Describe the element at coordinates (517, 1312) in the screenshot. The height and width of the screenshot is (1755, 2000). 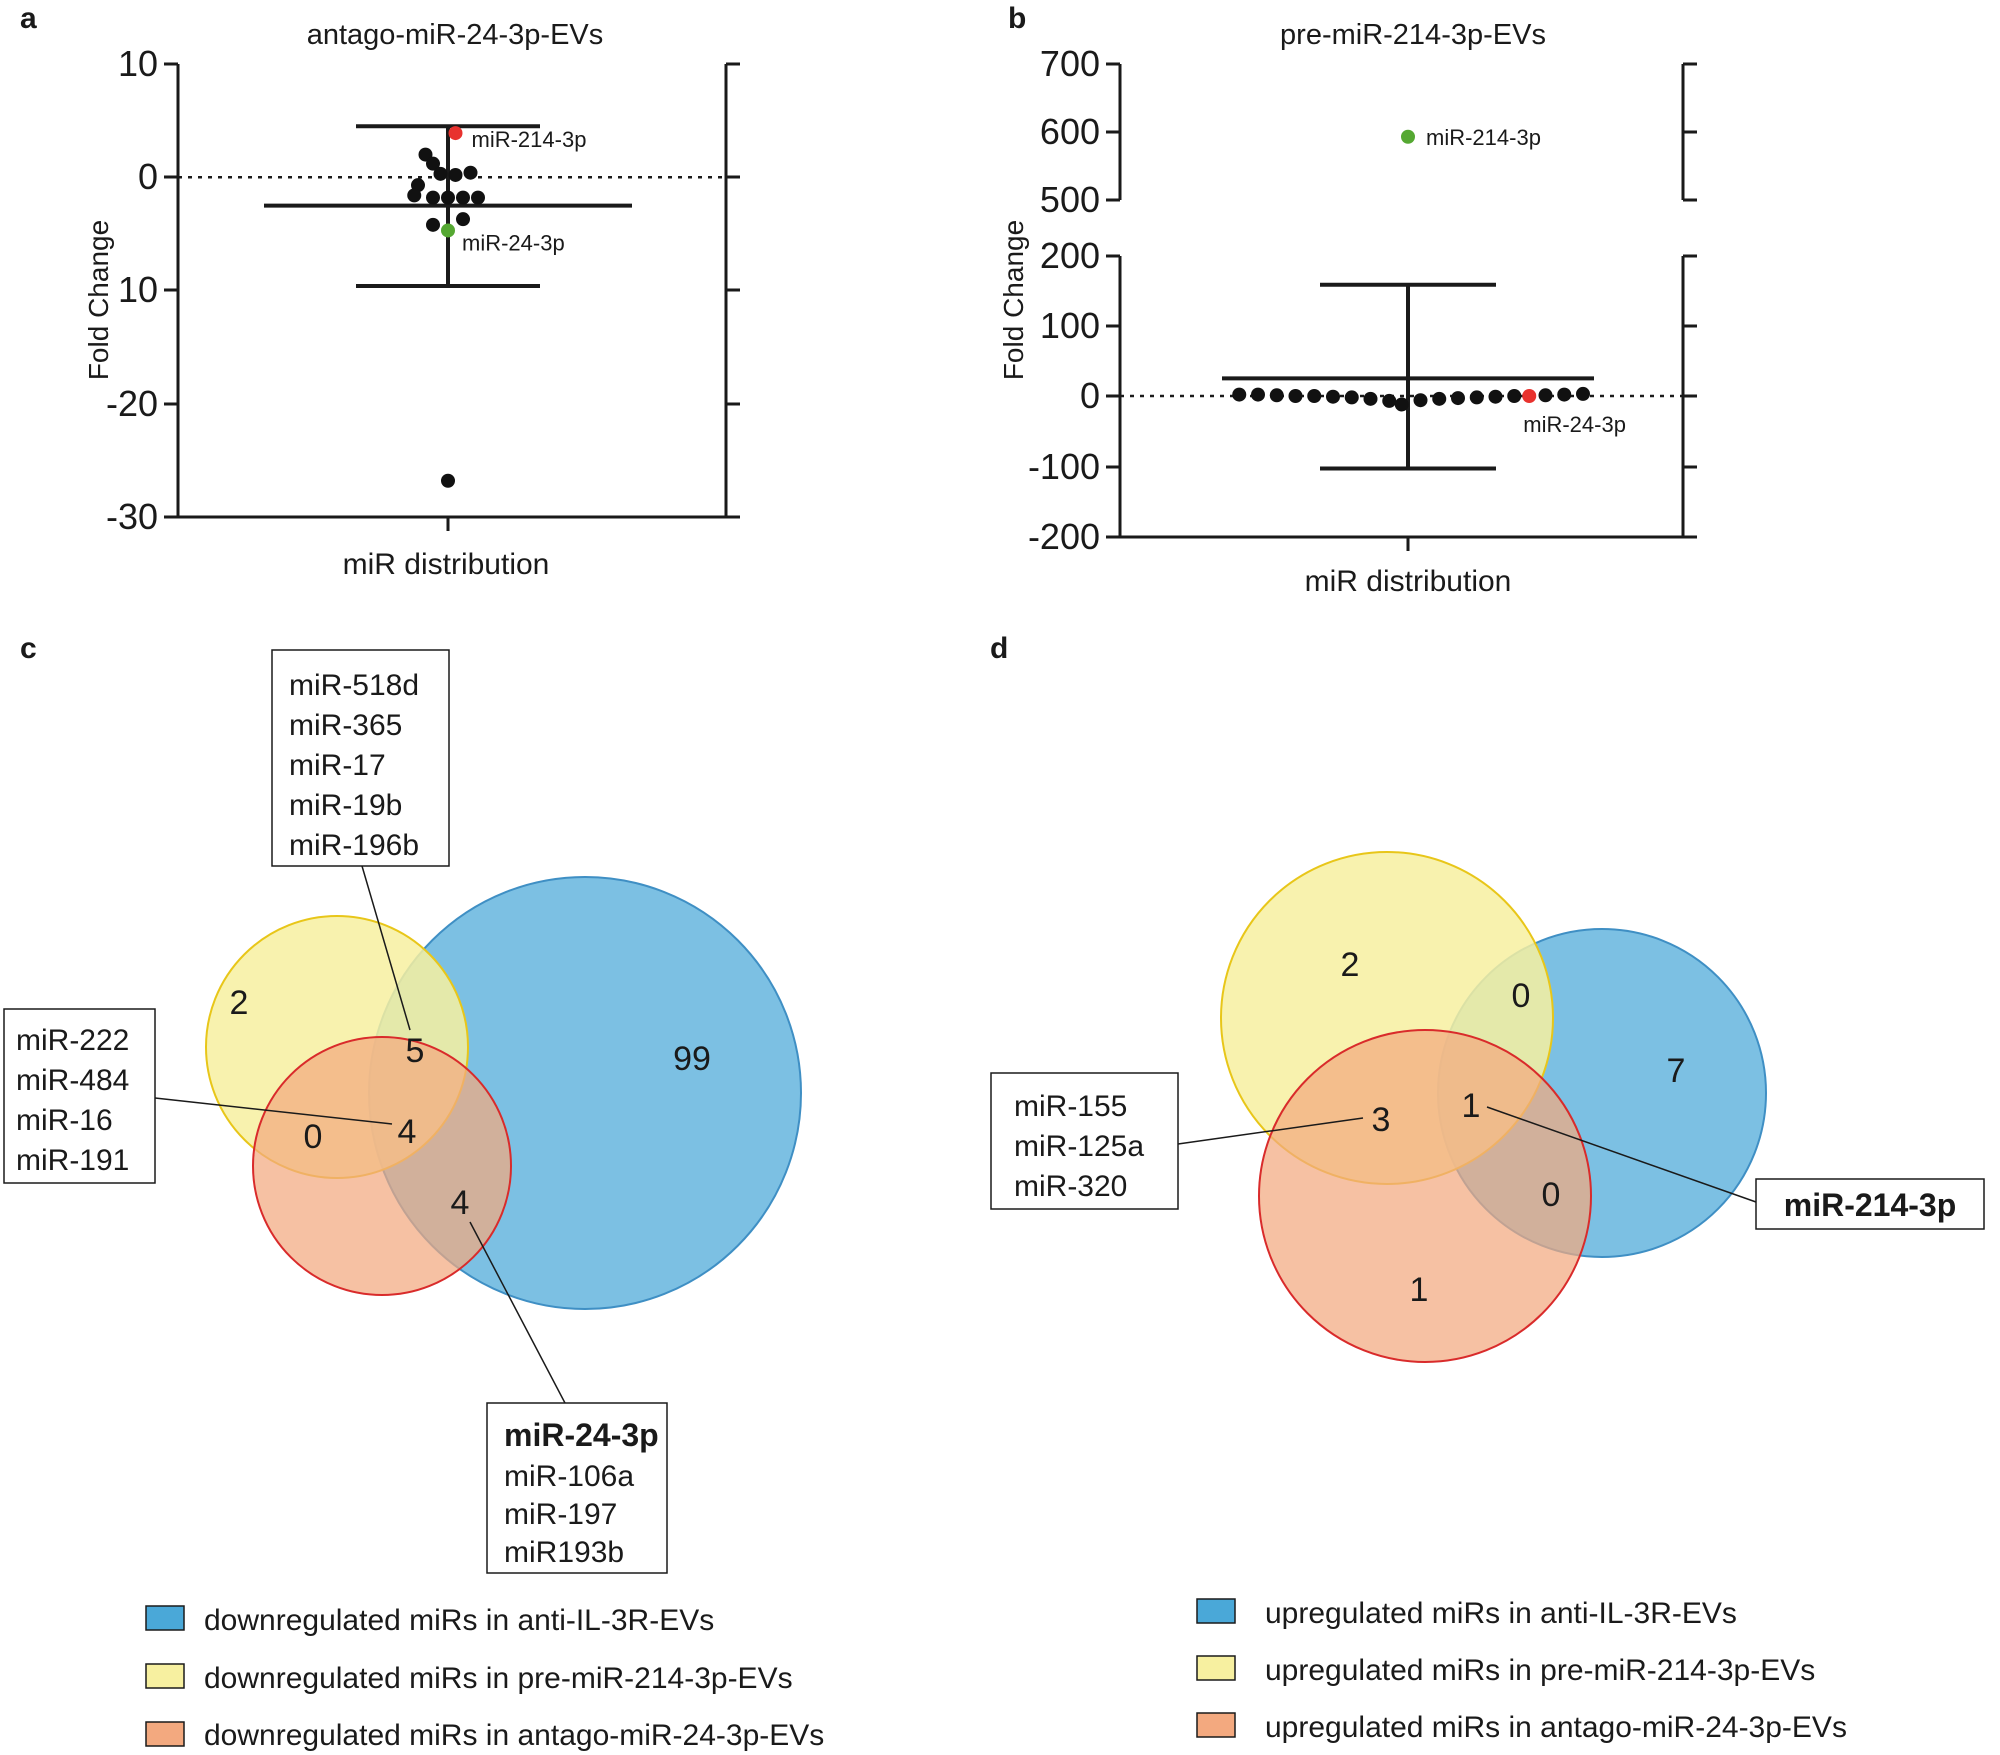
I see `venn-c-leader-anti-antago` at that location.